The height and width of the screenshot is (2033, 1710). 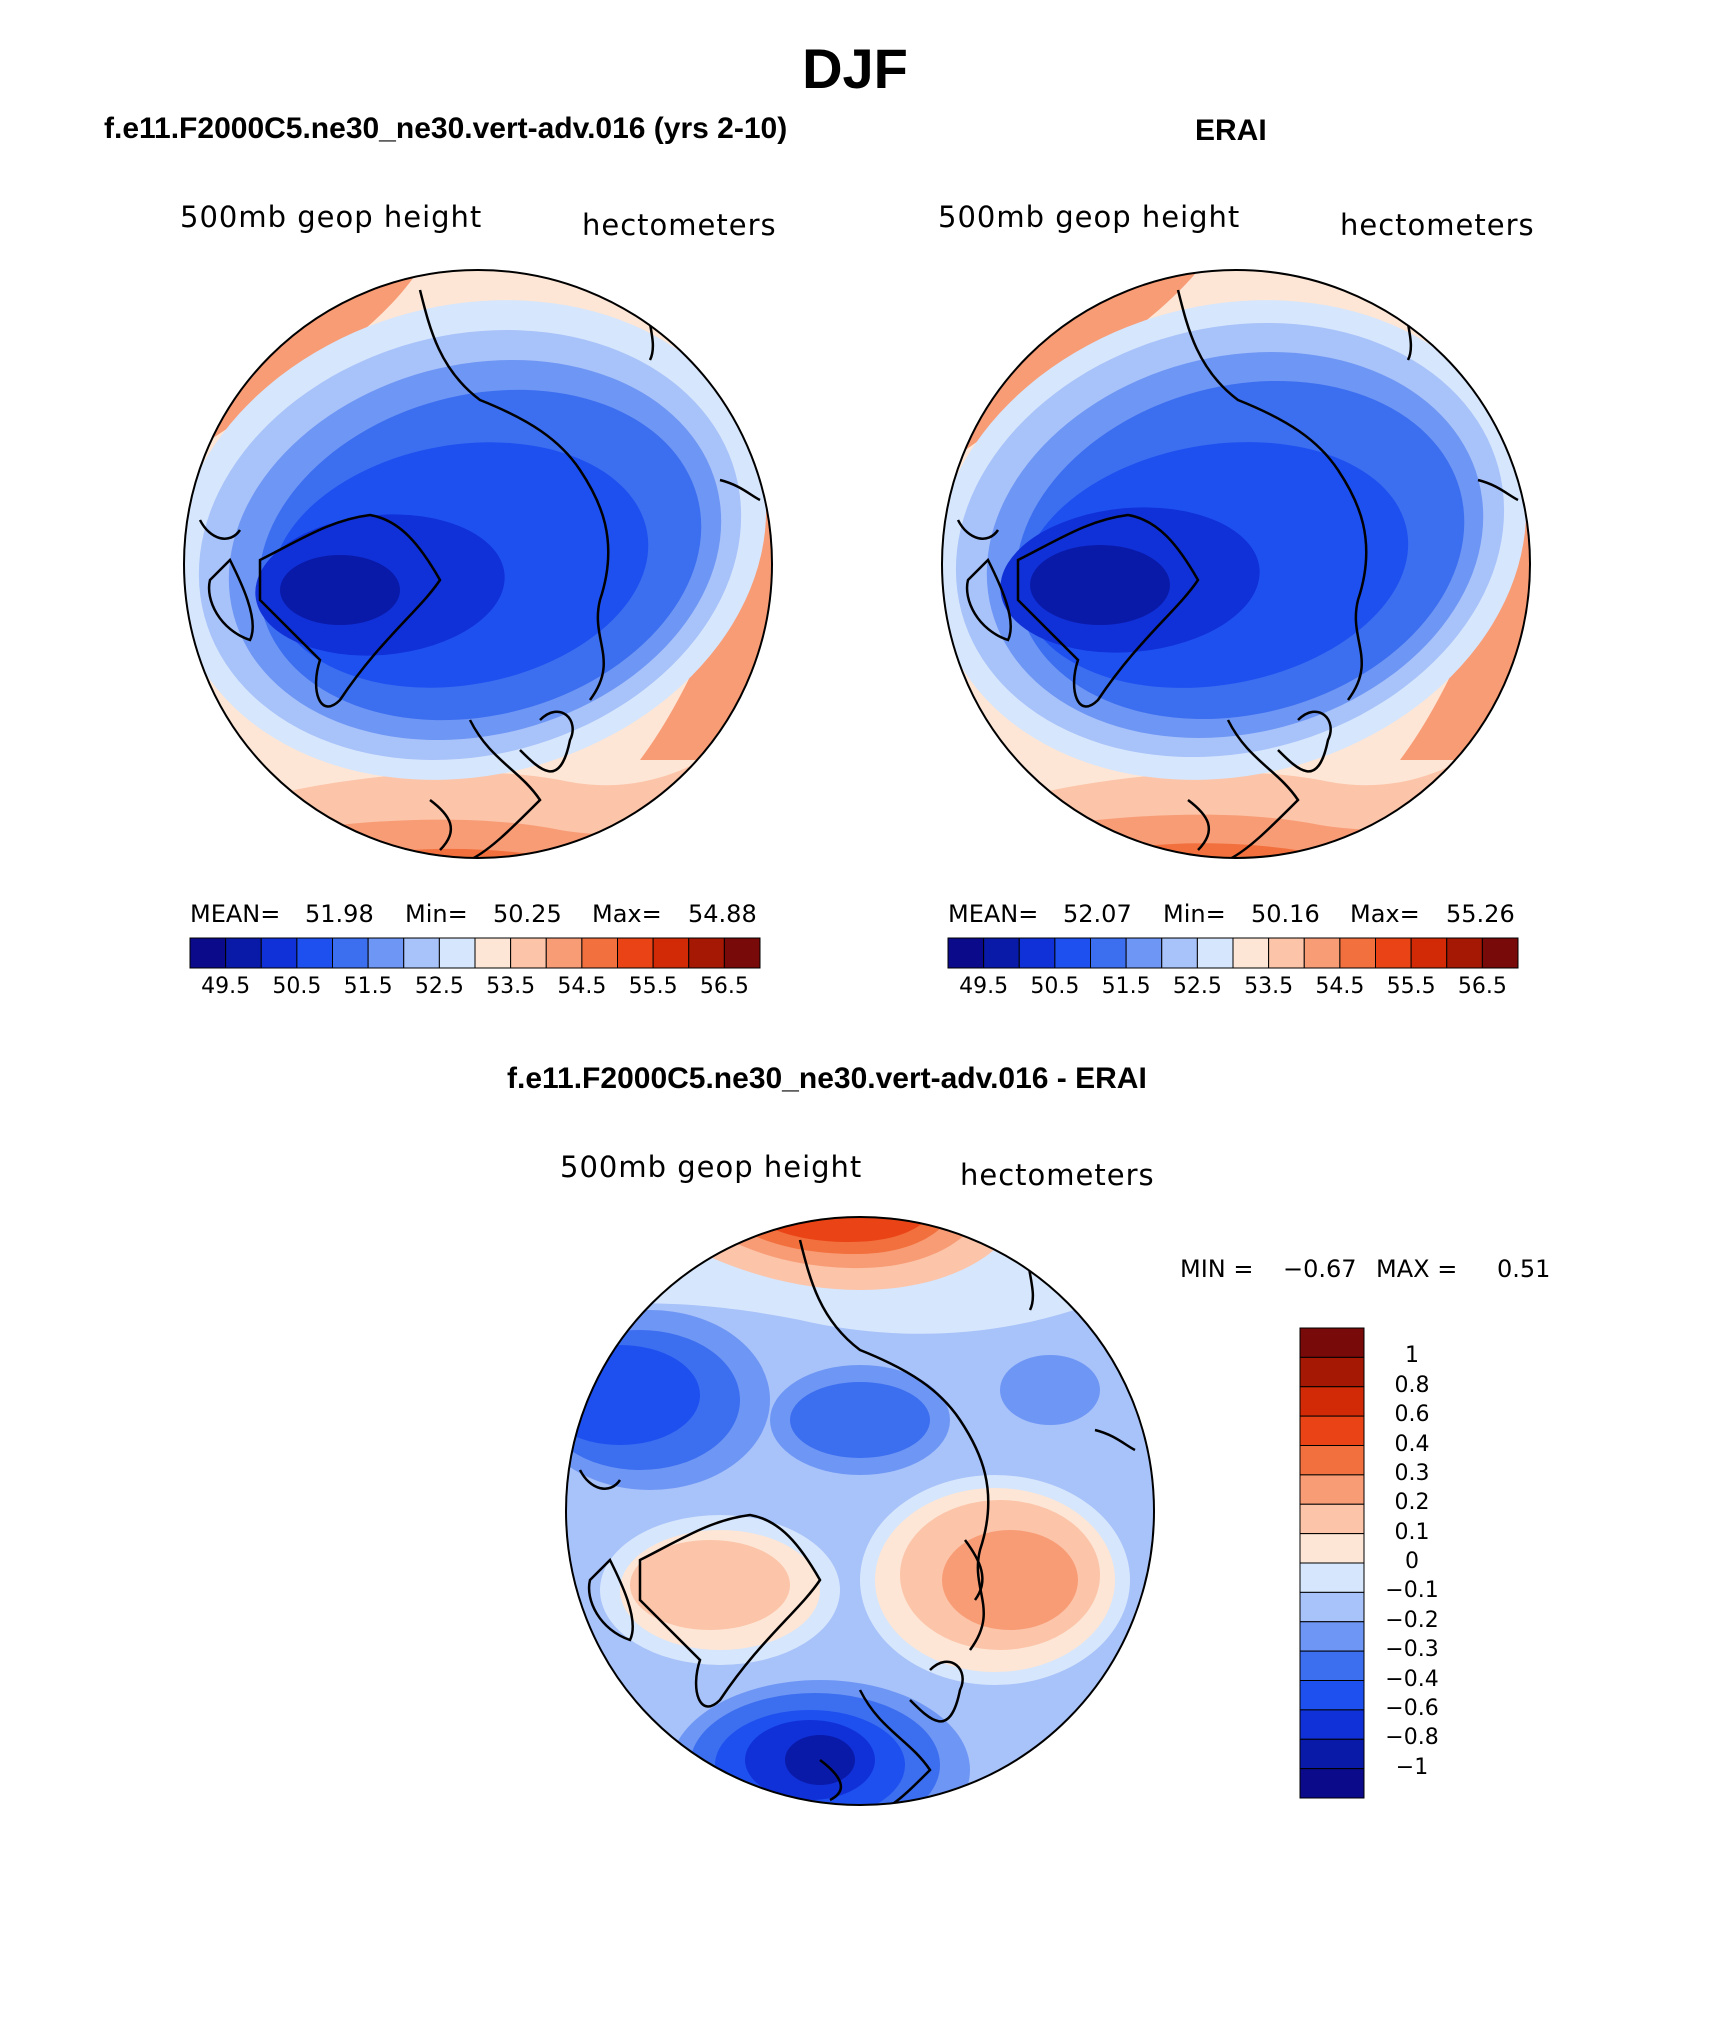 I want to click on main-title: DJF, so click(x=855, y=68).